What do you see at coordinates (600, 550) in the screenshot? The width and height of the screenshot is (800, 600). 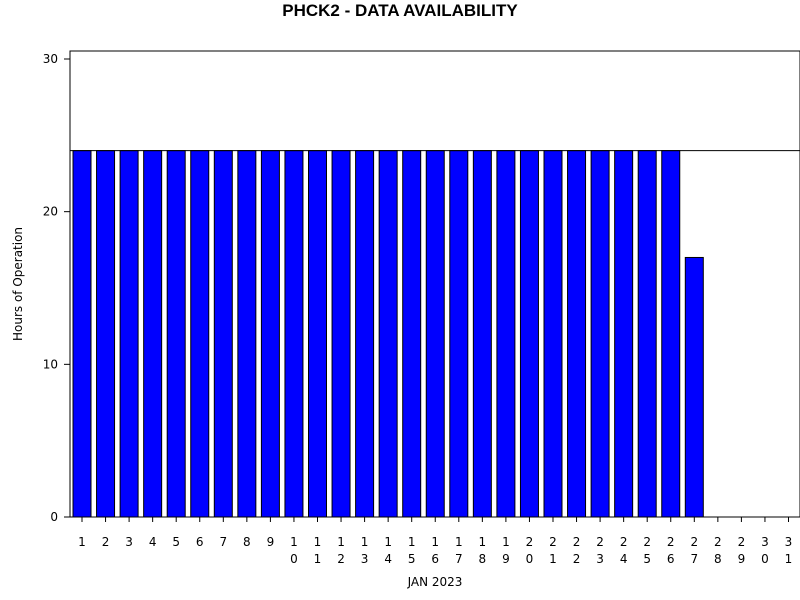 I see `x-tick-label: 23` at bounding box center [600, 550].